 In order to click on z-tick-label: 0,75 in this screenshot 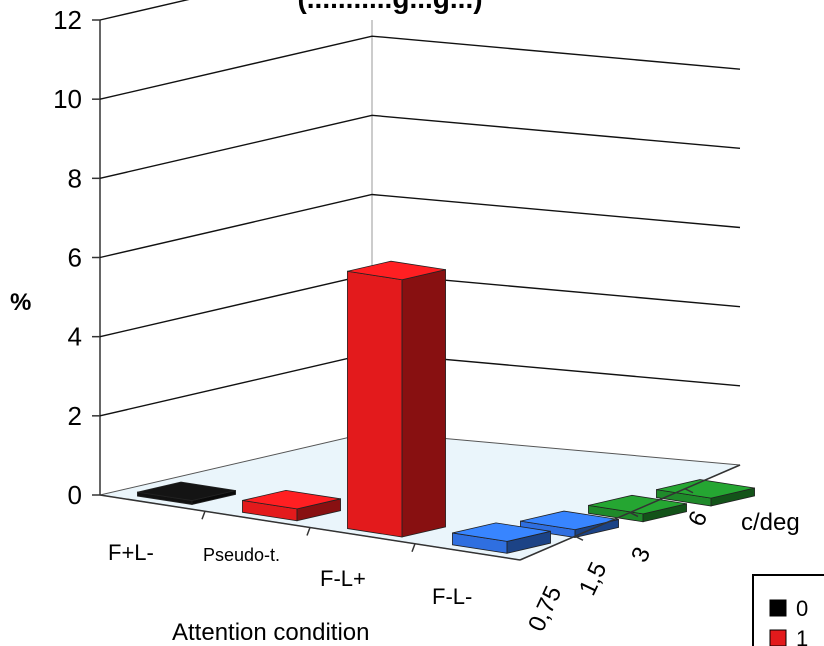, I will do `click(545, 609)`.